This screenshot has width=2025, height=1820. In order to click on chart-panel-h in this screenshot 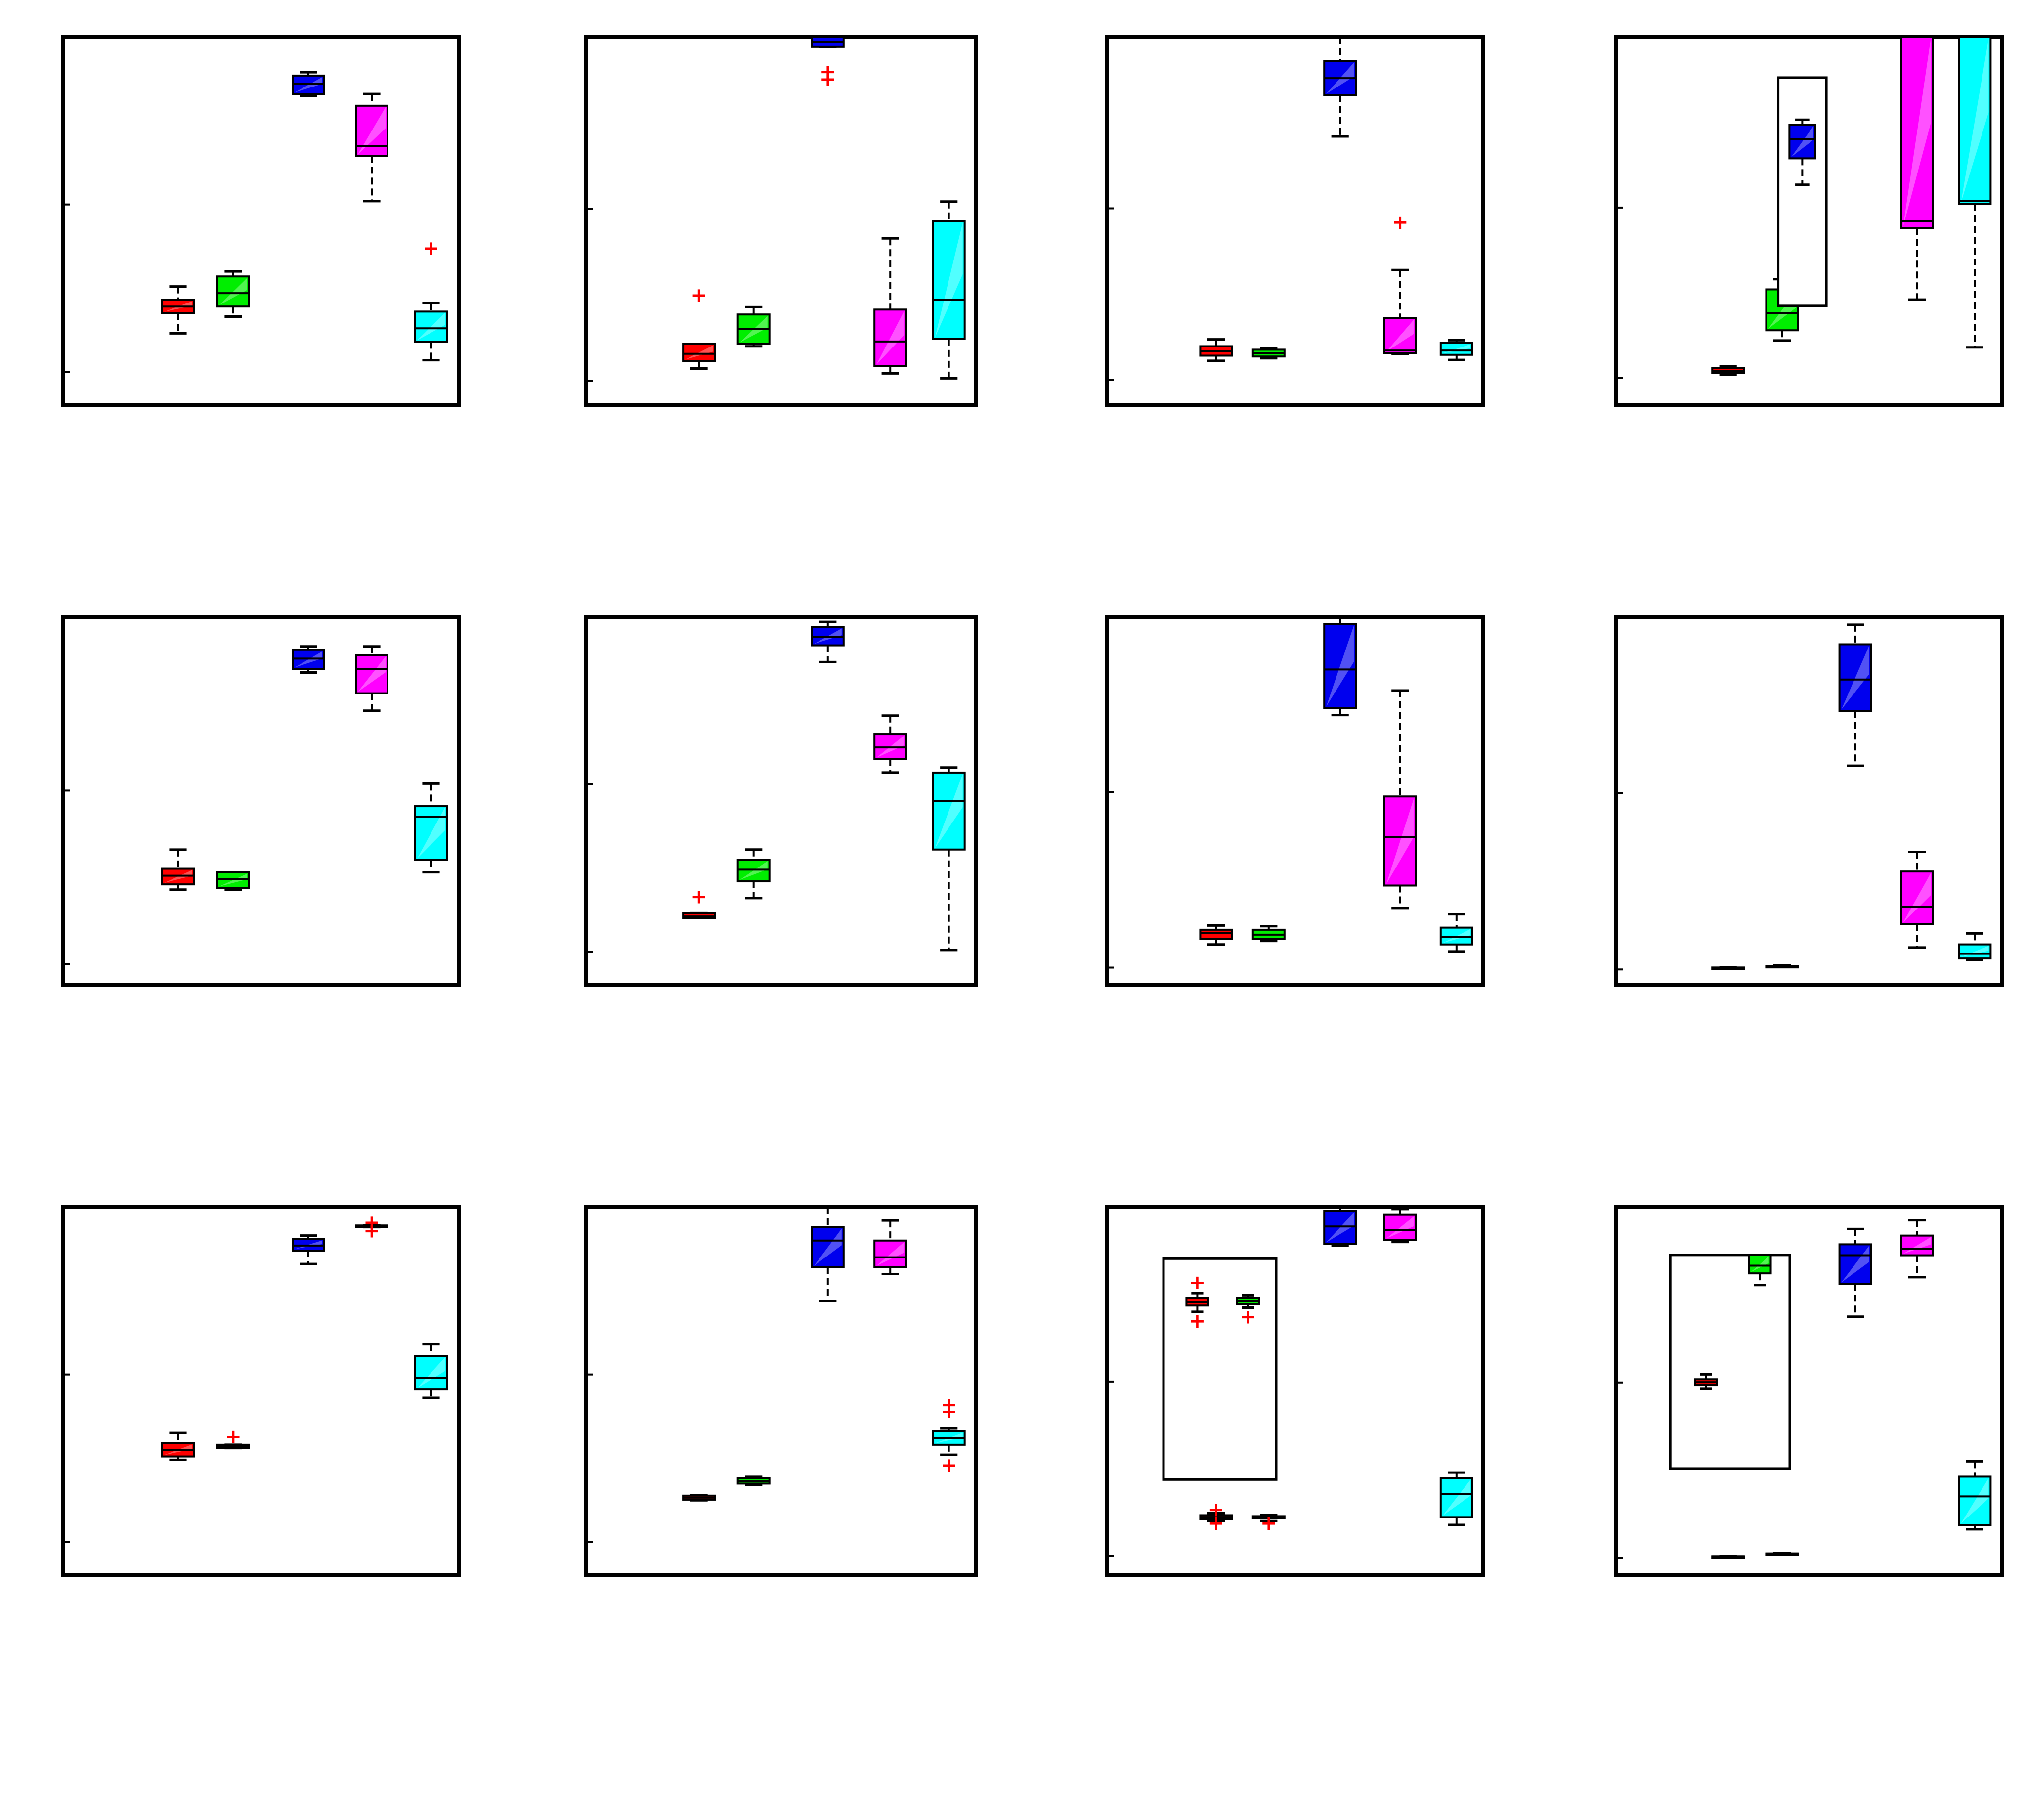, I will do `click(1809, 801)`.